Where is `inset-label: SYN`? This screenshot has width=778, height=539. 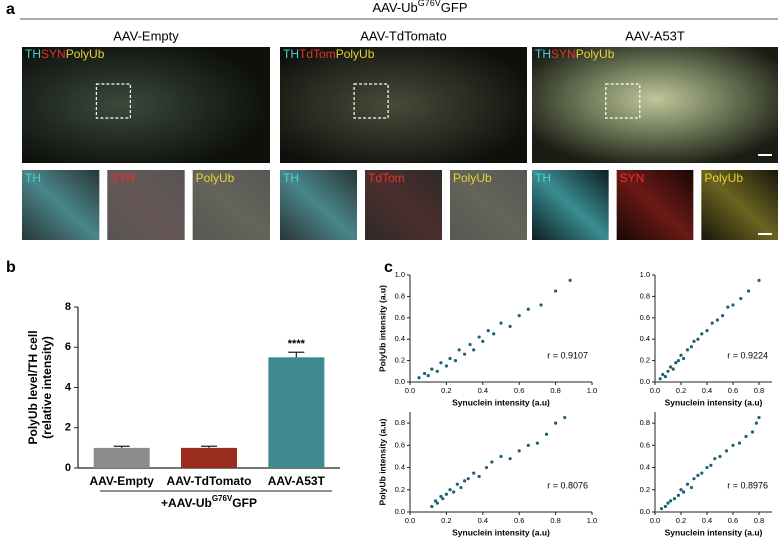
inset-label: SYN is located at coordinates (632, 178).